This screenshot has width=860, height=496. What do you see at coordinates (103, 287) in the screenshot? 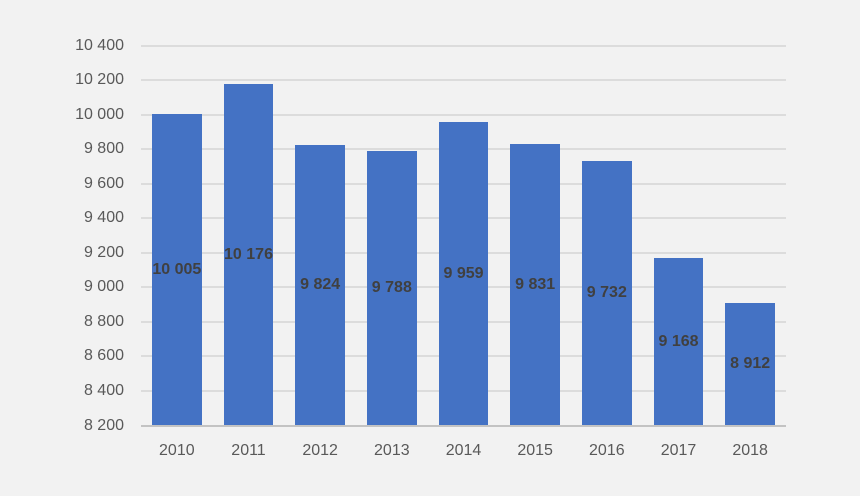
I see `y-tick-label-9000: 9 000` at bounding box center [103, 287].